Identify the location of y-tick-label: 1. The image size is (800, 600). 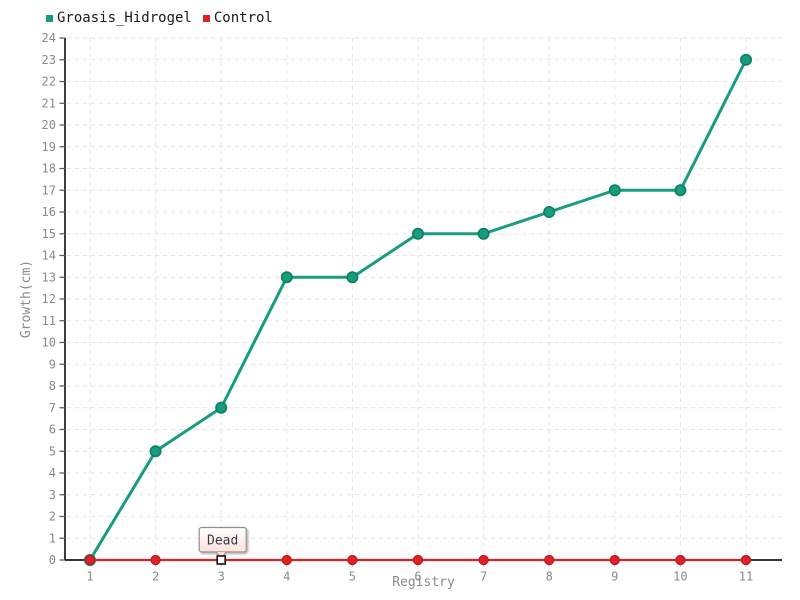
(52, 538).